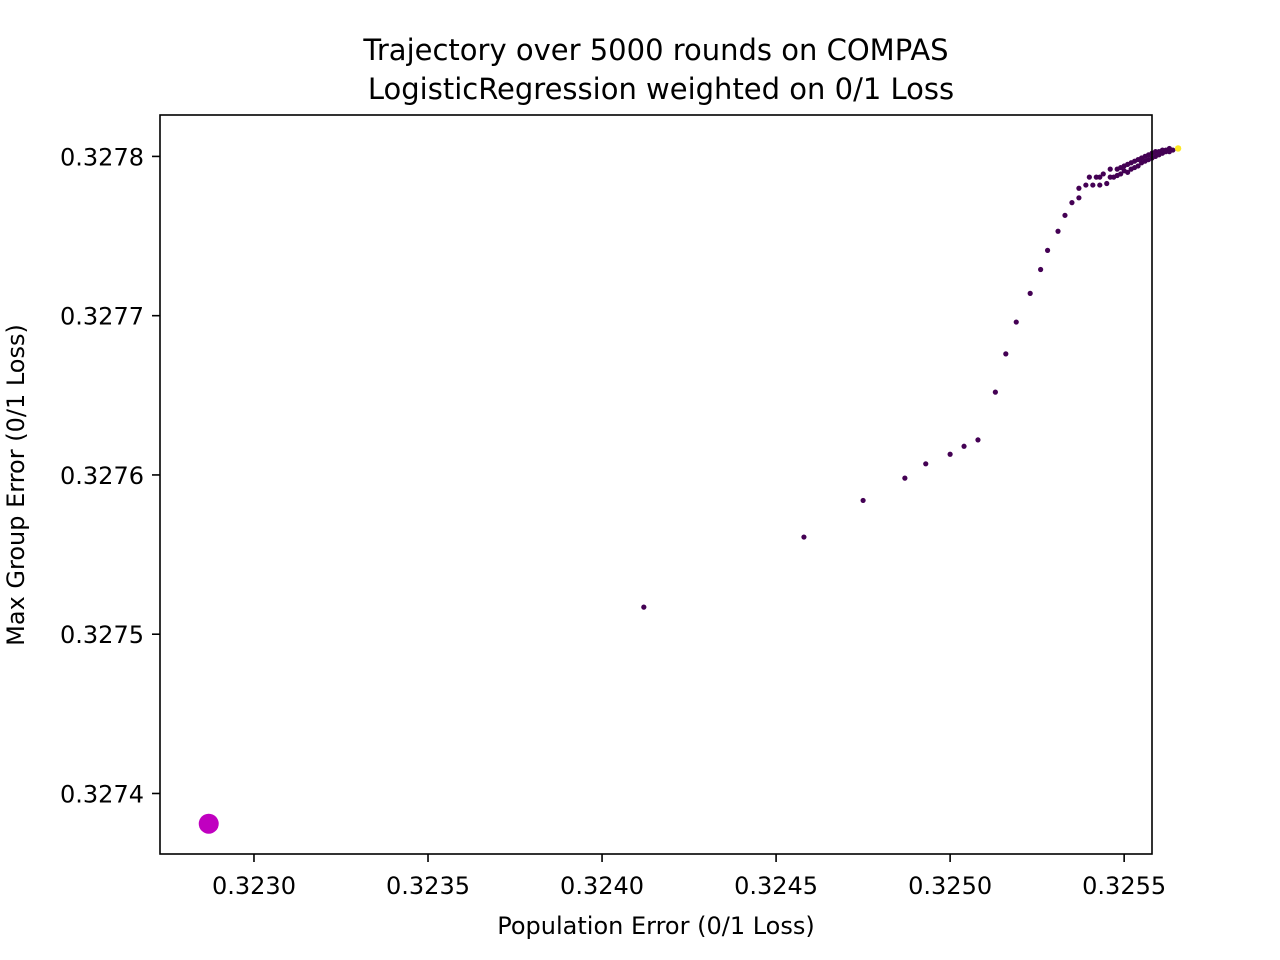 The height and width of the screenshot is (960, 1280). Describe the element at coordinates (254, 886) in the screenshot. I see `x-tick-label: 0.3230` at that location.